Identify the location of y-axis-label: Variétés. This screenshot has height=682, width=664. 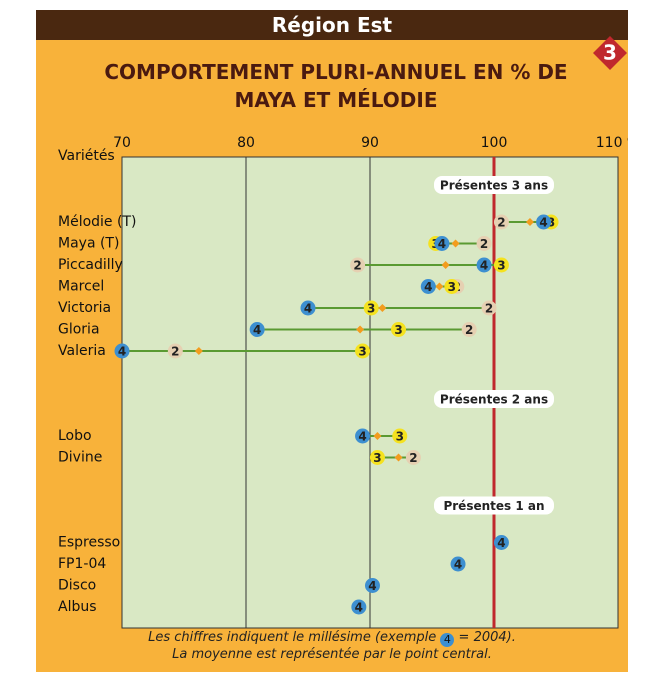
(86, 156).